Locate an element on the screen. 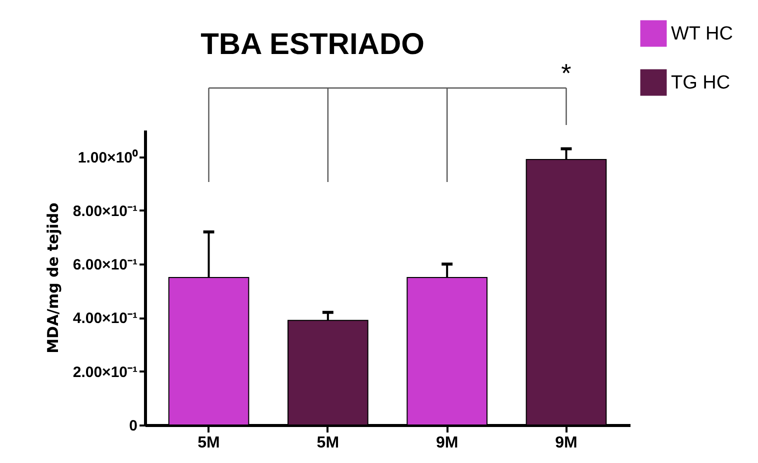 The image size is (758, 463). legend-label: TG HC is located at coordinates (700, 83).